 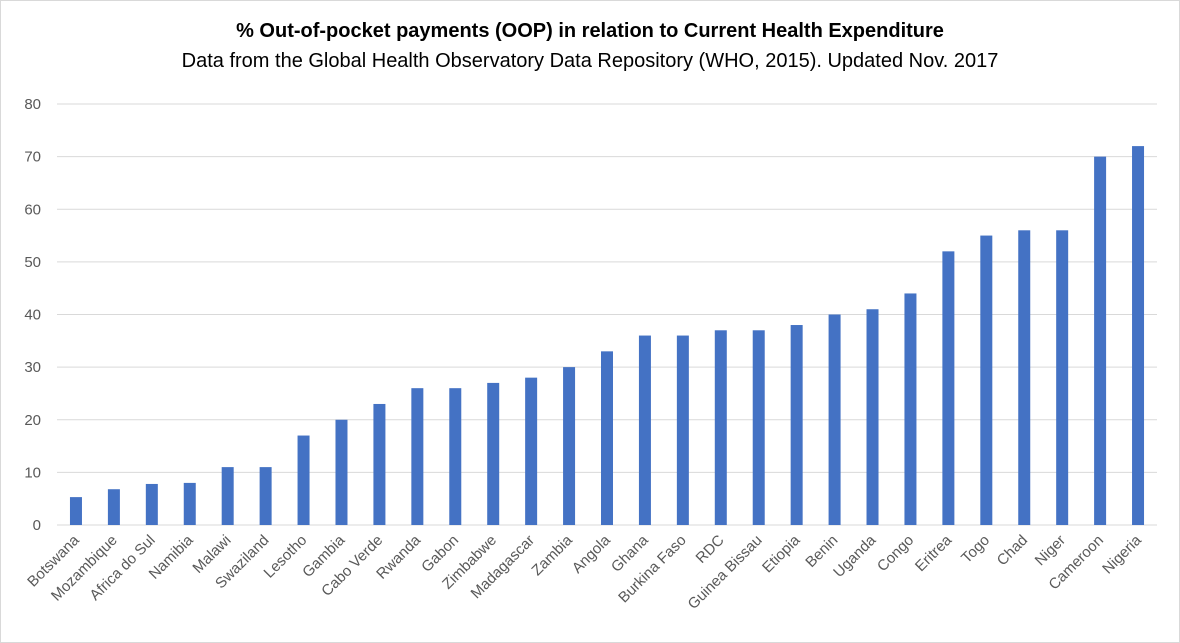 I want to click on bar-swaziland, so click(x=265, y=496).